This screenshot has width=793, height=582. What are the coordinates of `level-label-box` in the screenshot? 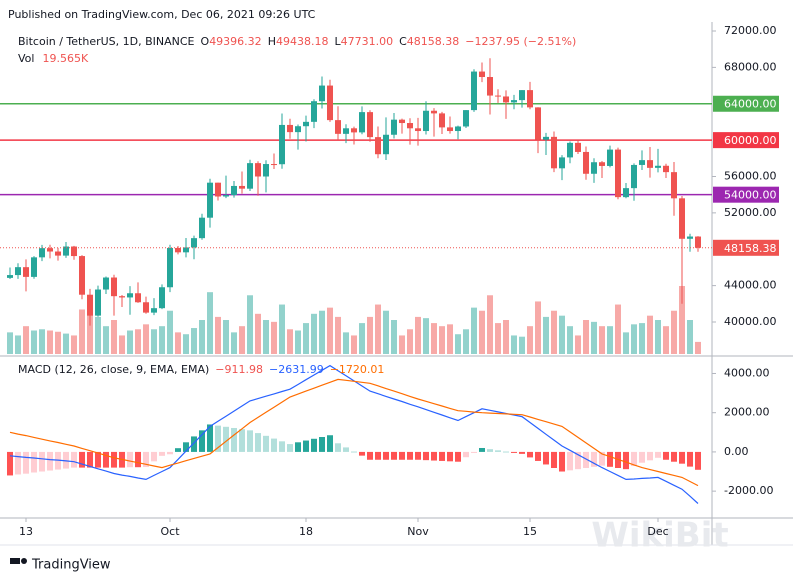 It's located at (746, 194).